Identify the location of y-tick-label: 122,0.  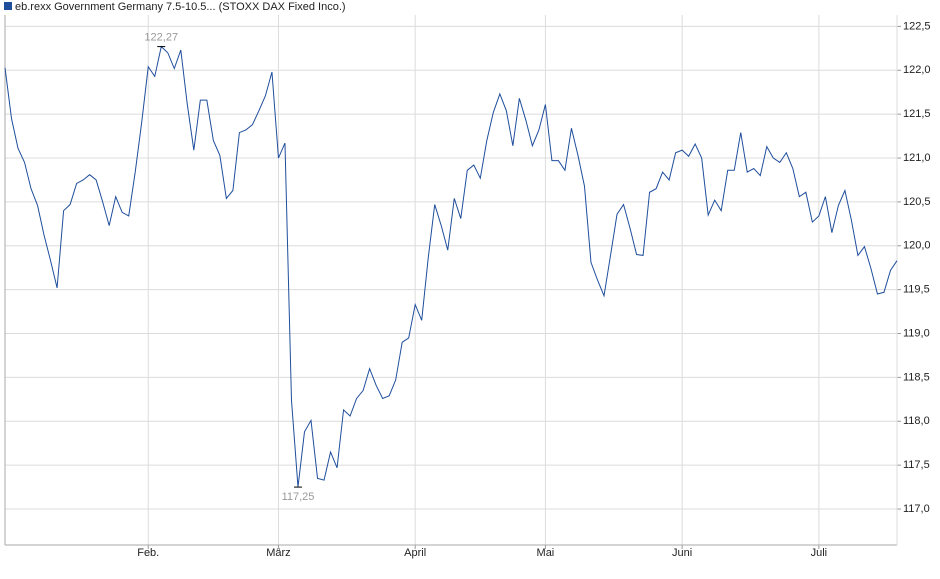
(917, 70).